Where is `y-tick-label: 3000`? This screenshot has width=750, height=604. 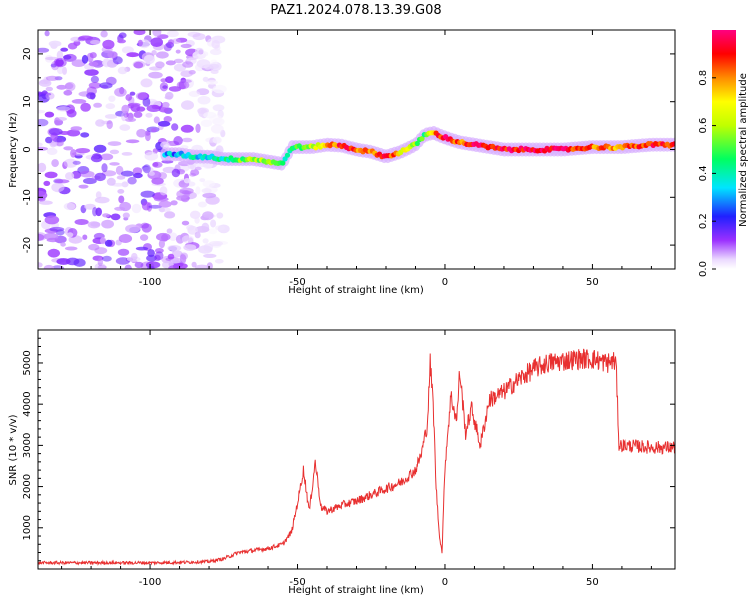 y-tick-label: 3000 is located at coordinates (27, 445).